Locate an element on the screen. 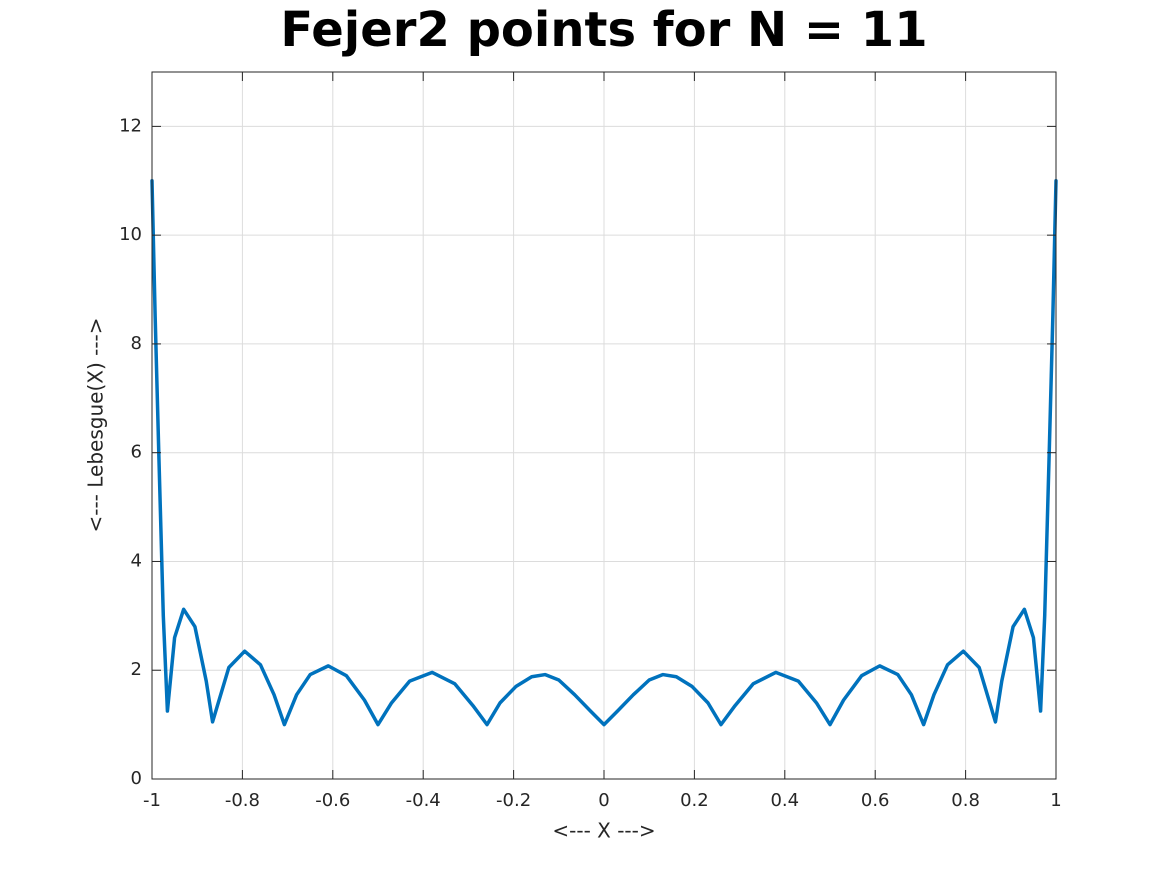 The image size is (1167, 875). y-tick-label: 6 is located at coordinates (136, 452).